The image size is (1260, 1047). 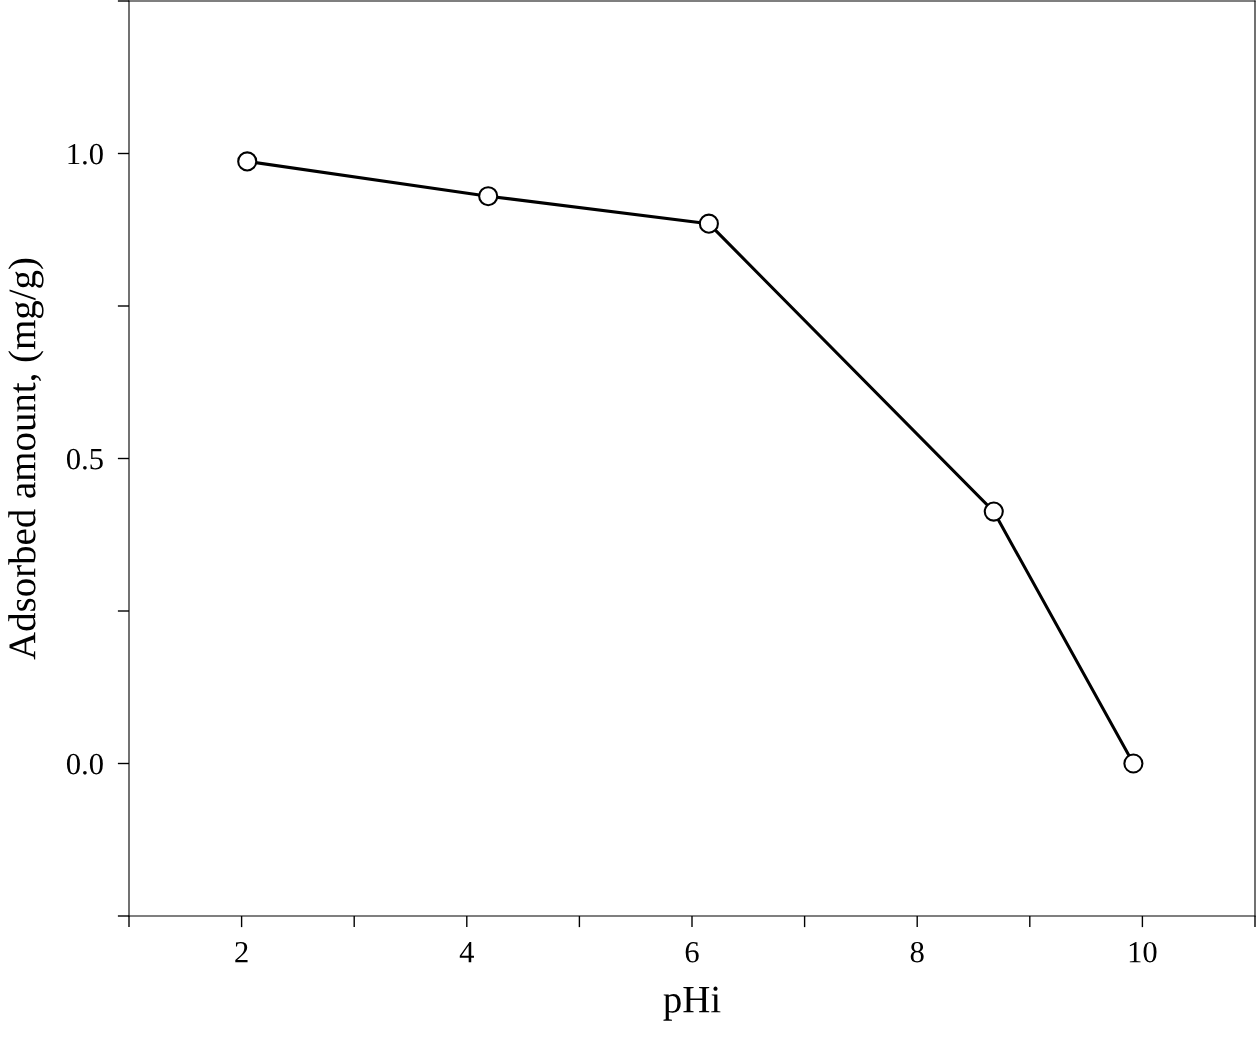 I want to click on x-tick-label: 8, so click(x=917, y=952).